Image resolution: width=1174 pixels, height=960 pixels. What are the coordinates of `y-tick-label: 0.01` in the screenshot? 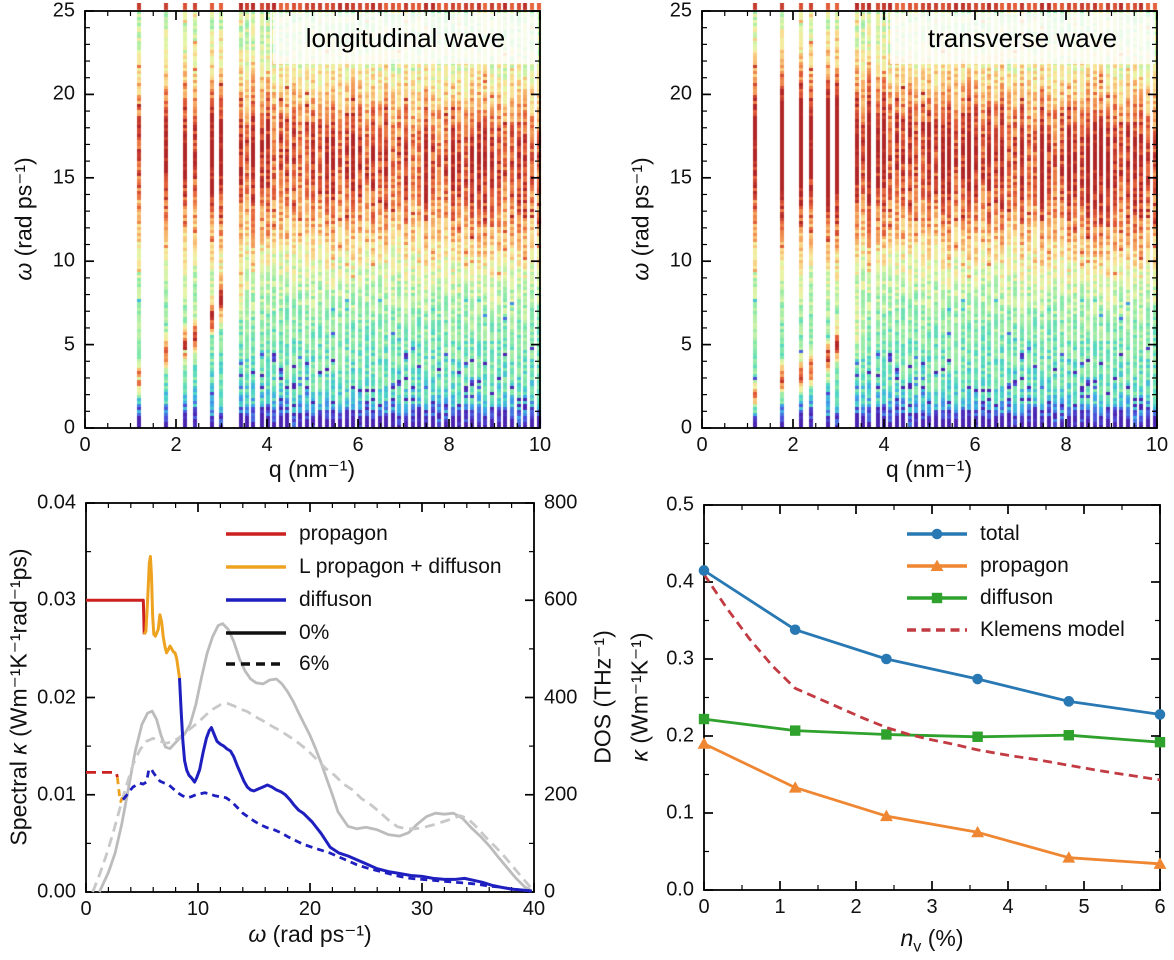 It's located at (56, 794).